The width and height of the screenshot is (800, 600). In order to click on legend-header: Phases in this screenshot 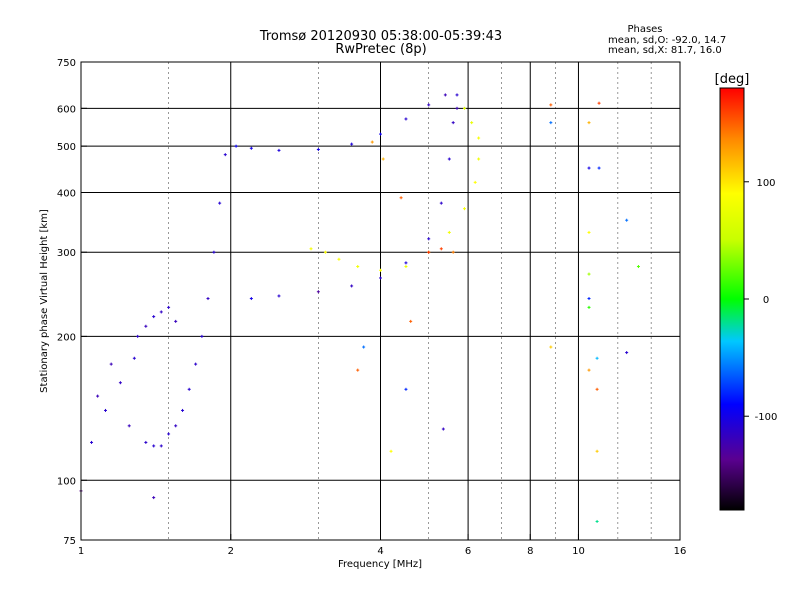, I will do `click(644, 29)`.